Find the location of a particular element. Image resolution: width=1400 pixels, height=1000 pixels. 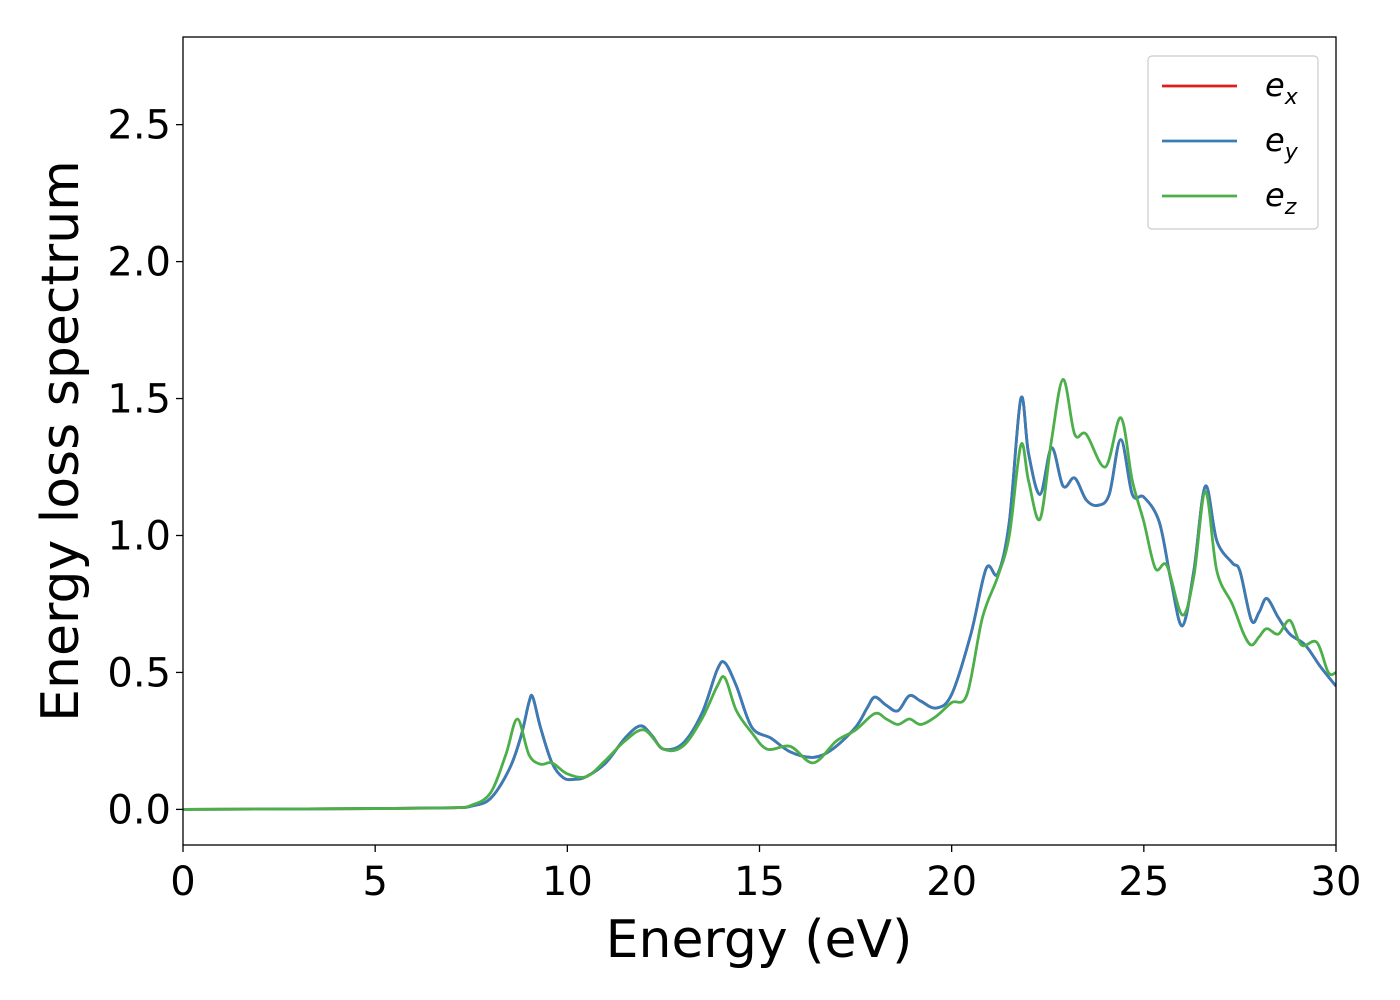

y-tick-label: 0.5 is located at coordinates (139, 673).